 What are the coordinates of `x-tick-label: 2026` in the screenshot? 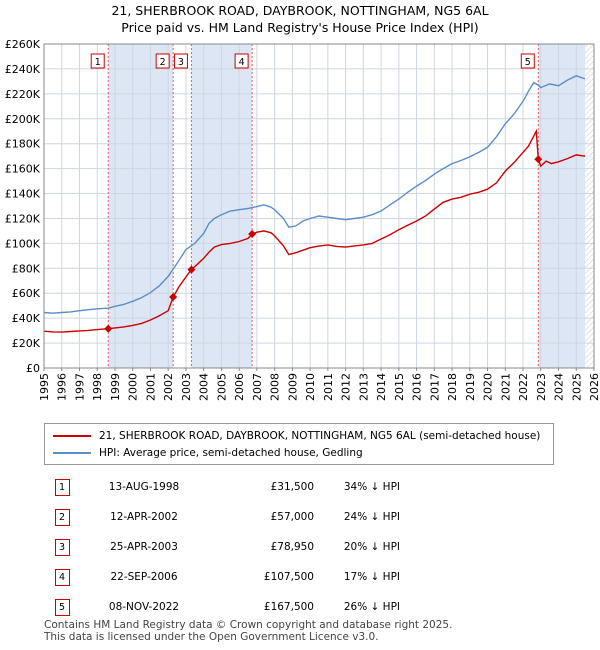 It's located at (594, 387).